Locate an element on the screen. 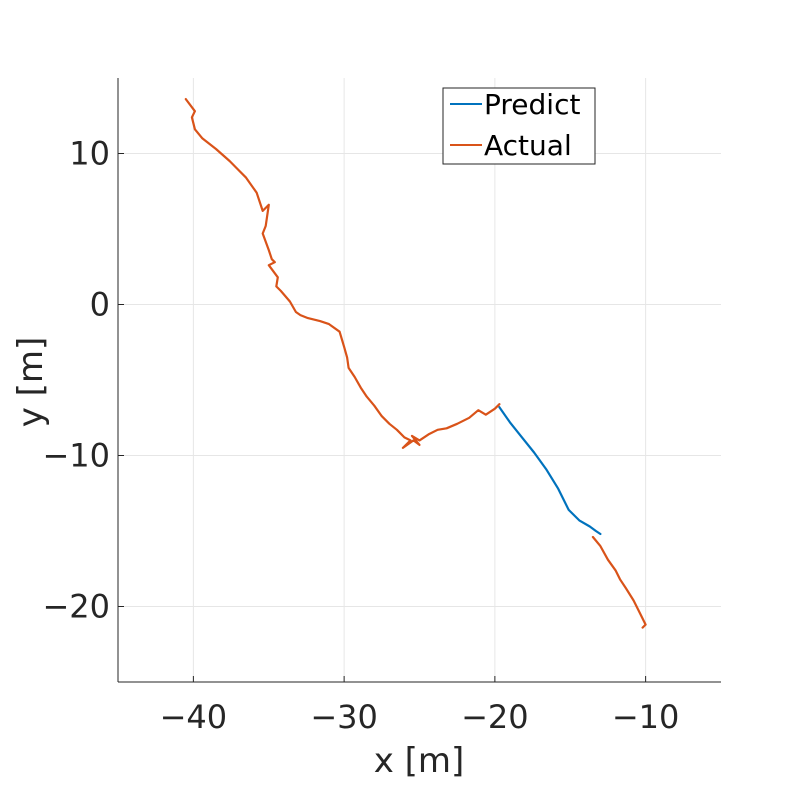  y-tick-label: −20 is located at coordinates (76, 607).